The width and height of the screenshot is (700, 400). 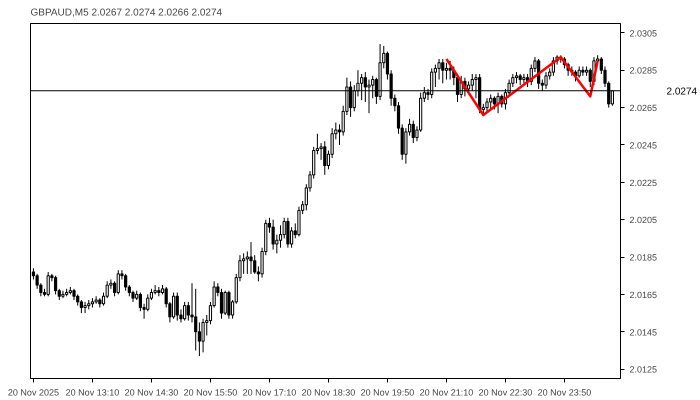 What do you see at coordinates (269, 393) in the screenshot?
I see `x-tick-label: 20 Nov 17:10` at bounding box center [269, 393].